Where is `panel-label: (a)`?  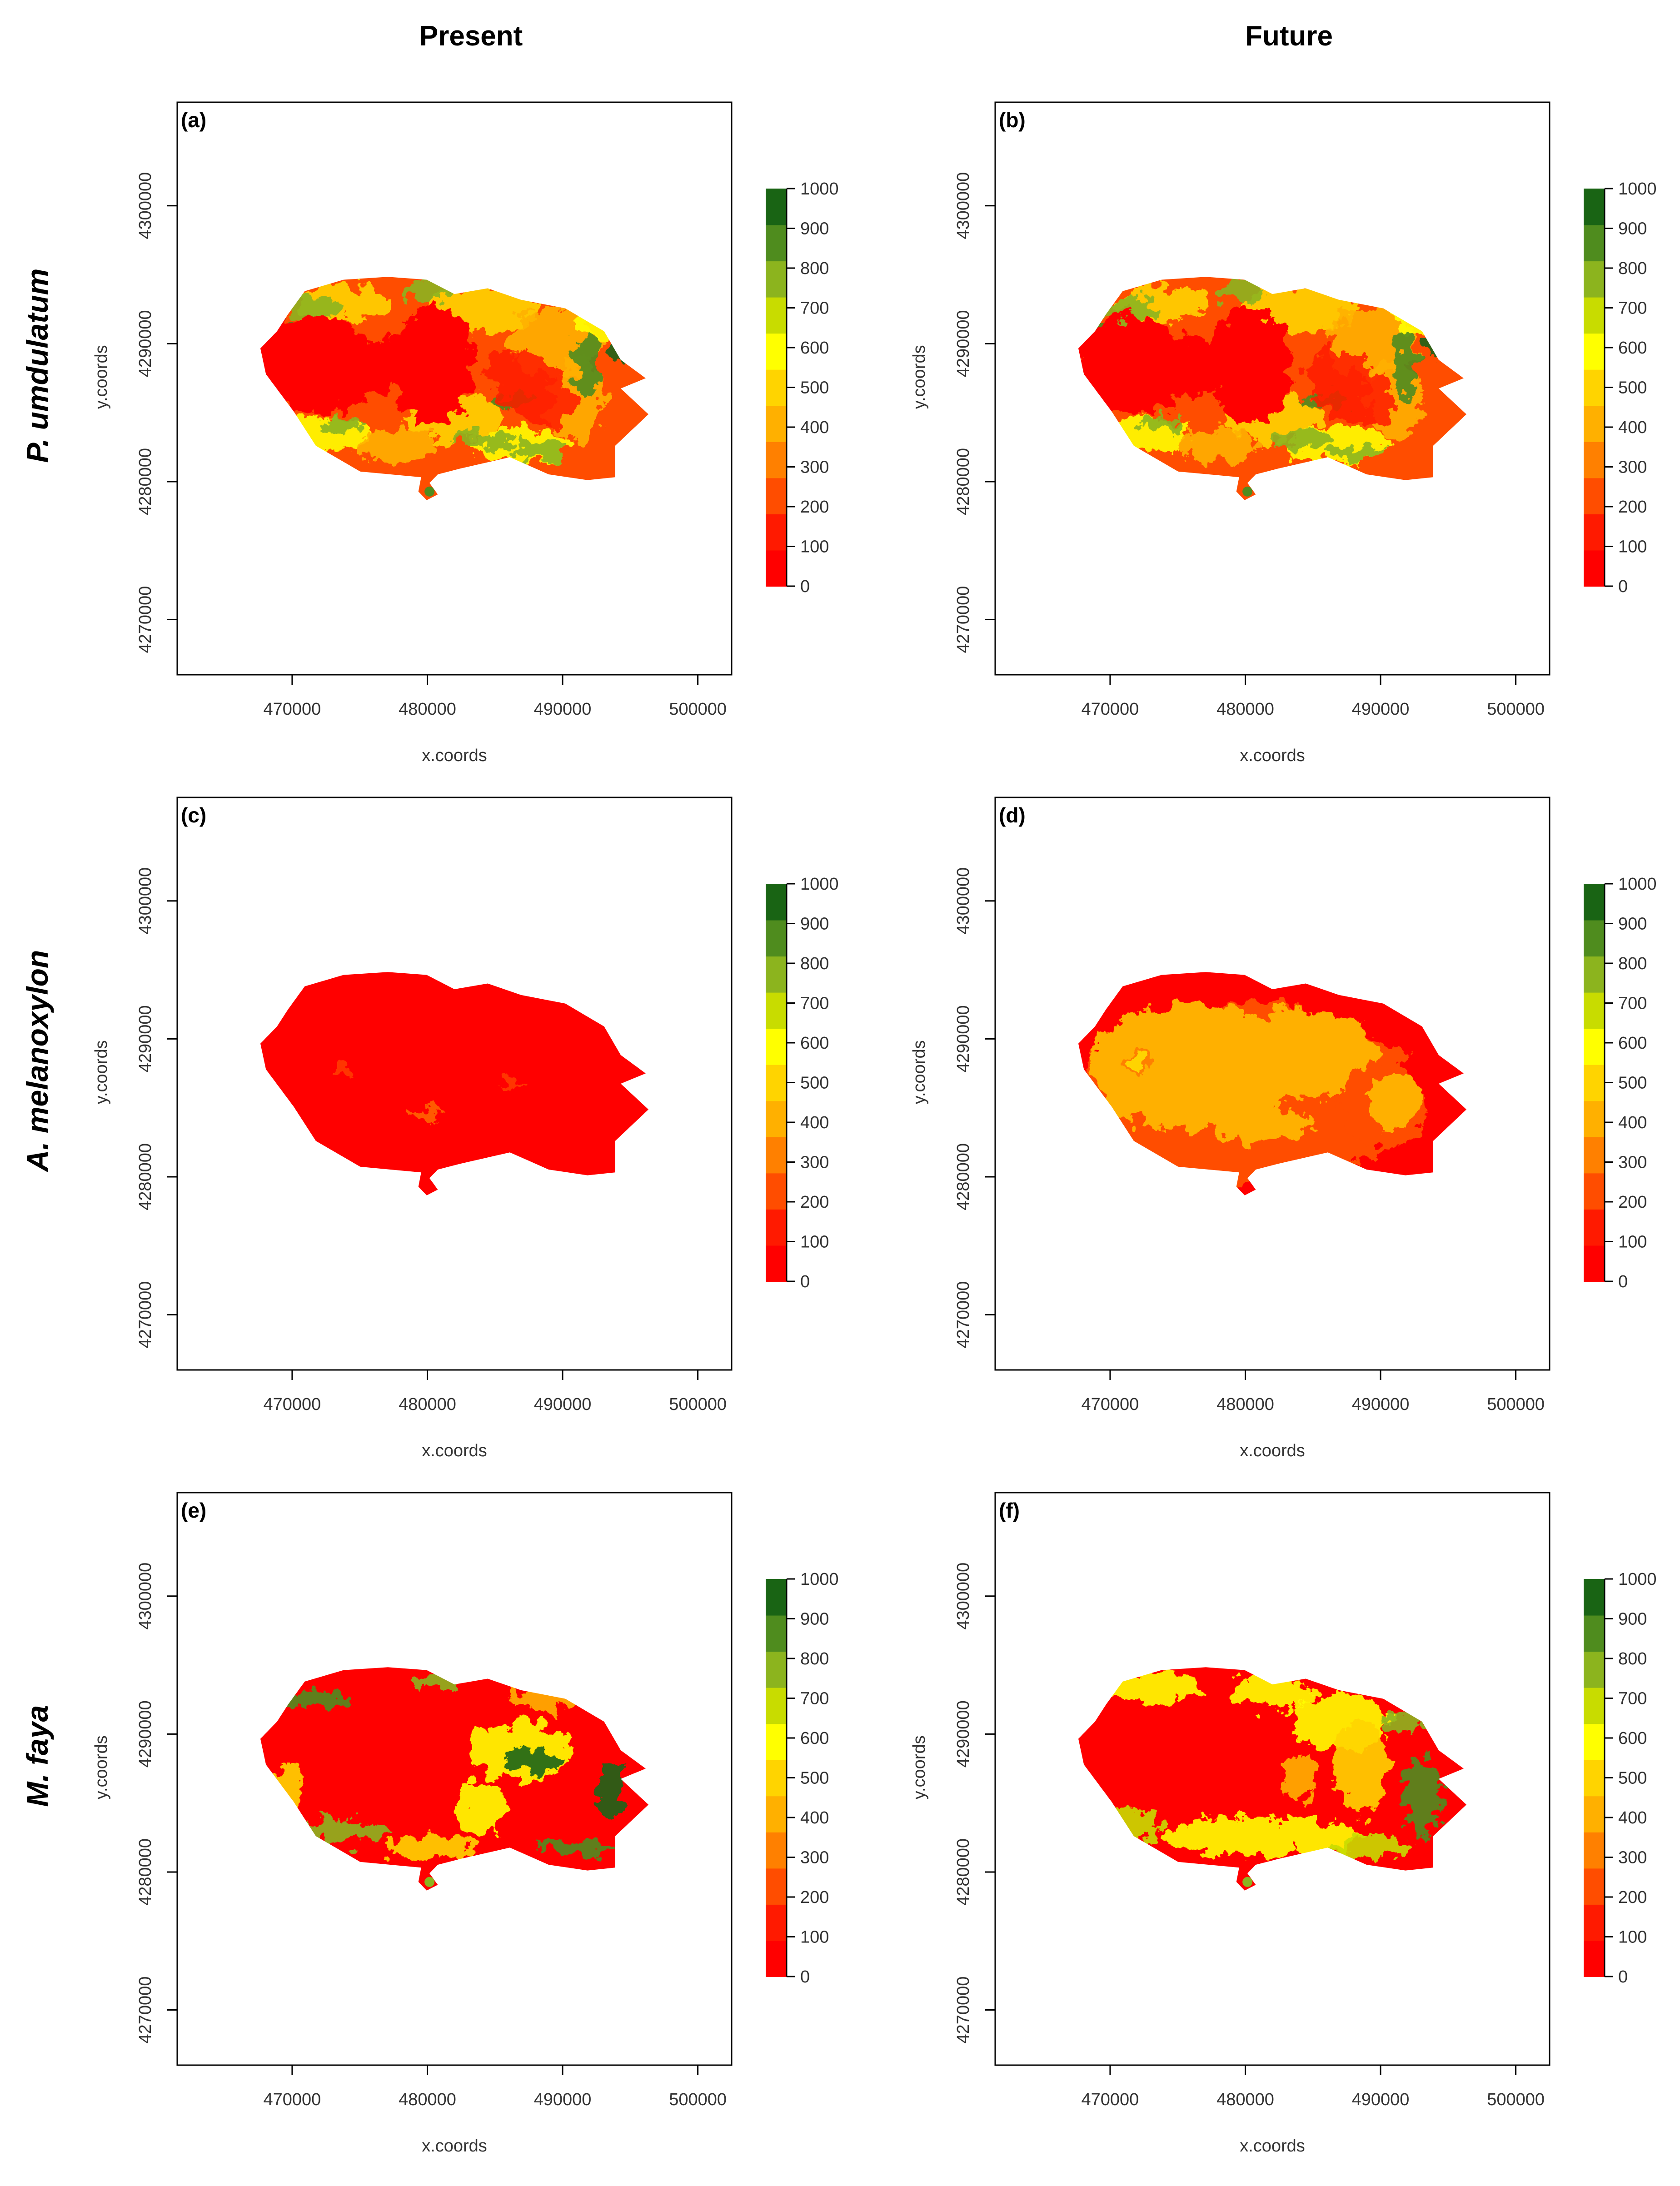
panel-label: (a) is located at coordinates (193, 120).